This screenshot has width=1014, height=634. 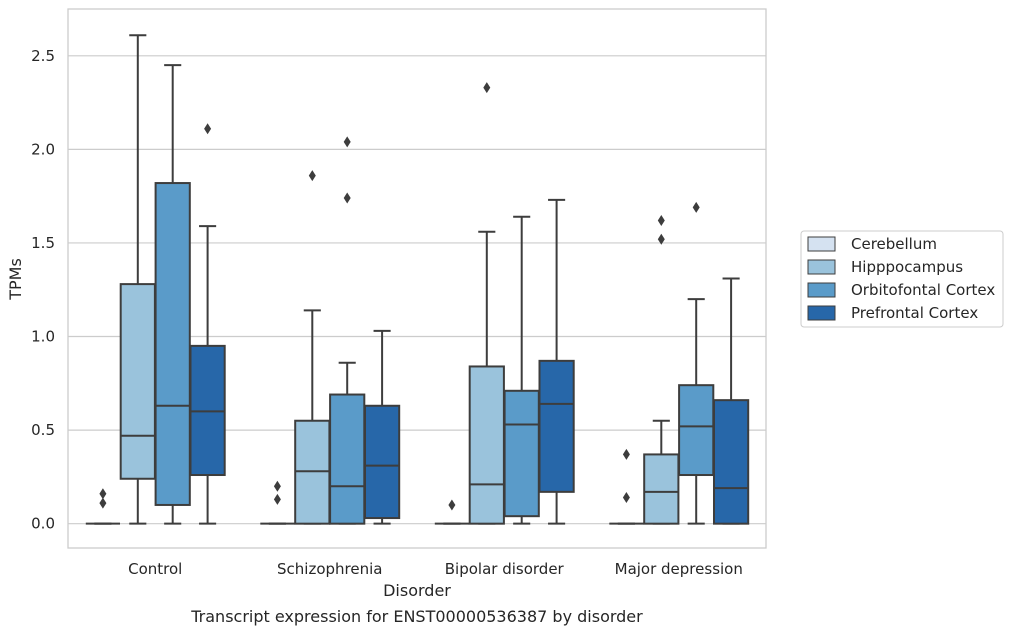 I want to click on legend-item: Prefrontal Cortex, so click(x=892, y=313).